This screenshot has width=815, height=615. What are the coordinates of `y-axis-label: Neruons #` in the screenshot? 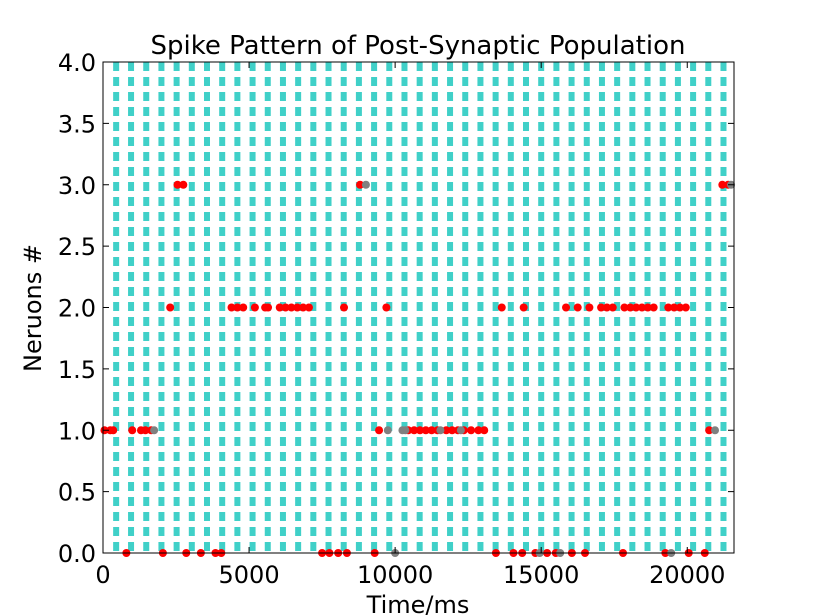 It's located at (33, 308).